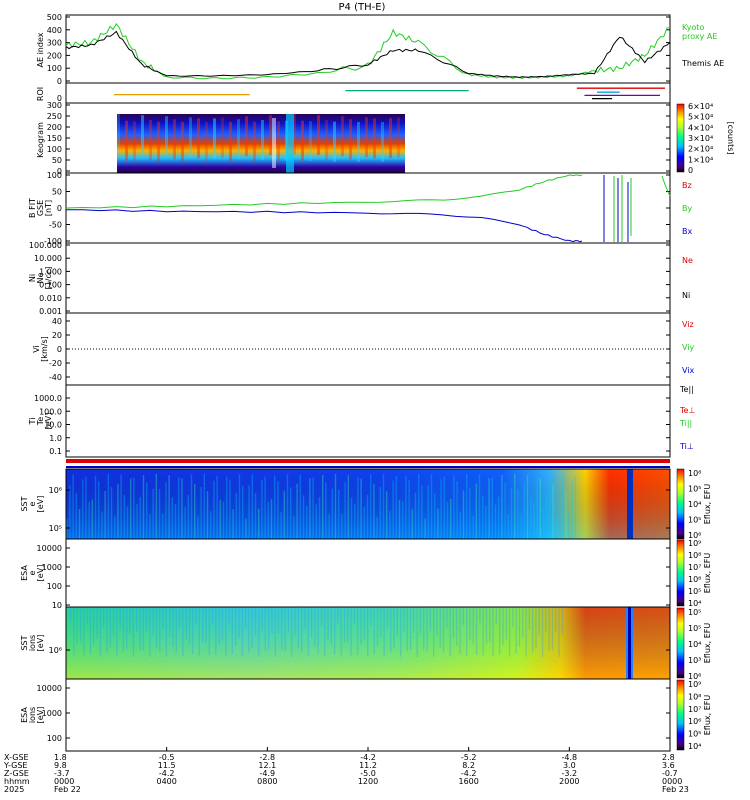 This screenshot has height=800, width=750. What do you see at coordinates (49, 548) in the screenshot?
I see `esa-e-tick-label: 10000` at bounding box center [49, 548].